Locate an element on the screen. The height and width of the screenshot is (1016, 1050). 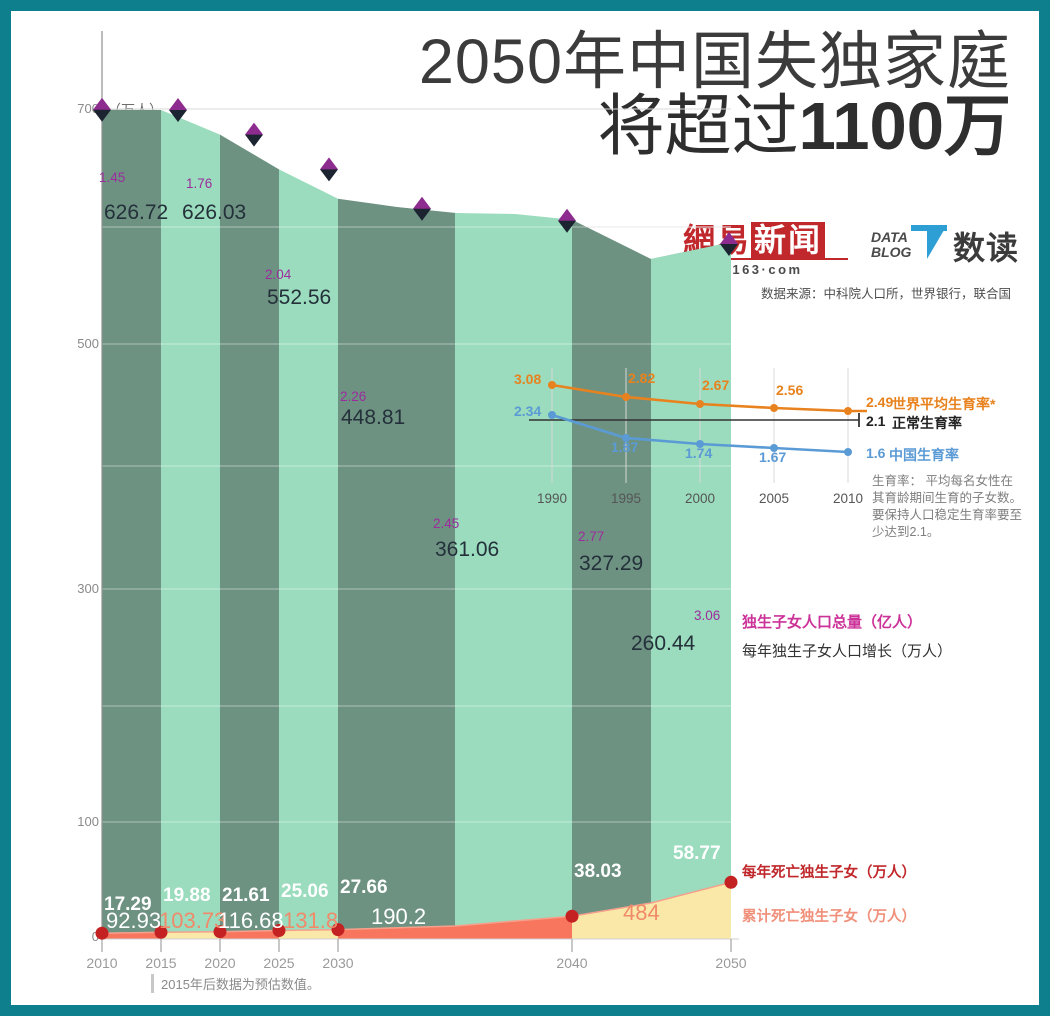
logo-divider is located at coordinates (765, 259).